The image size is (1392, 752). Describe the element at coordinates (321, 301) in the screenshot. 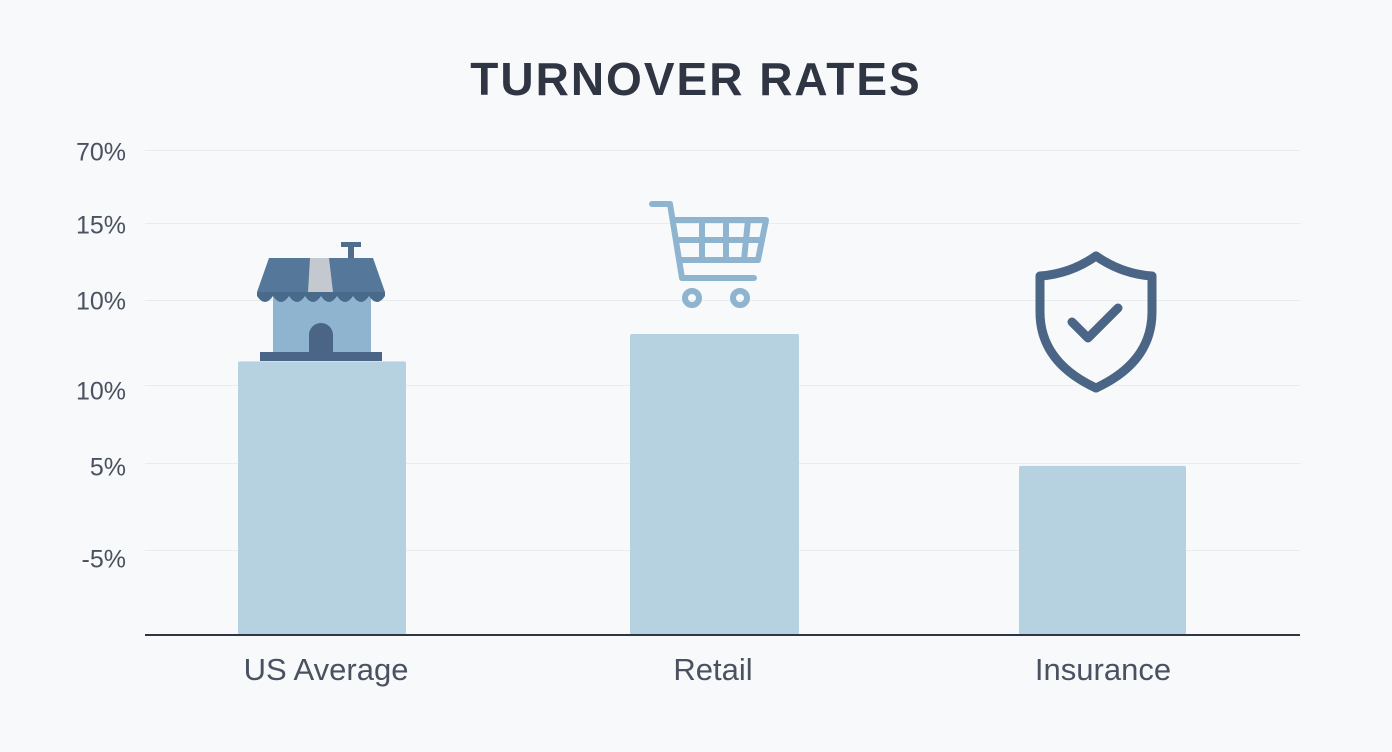

I see `storefront-icon` at that location.